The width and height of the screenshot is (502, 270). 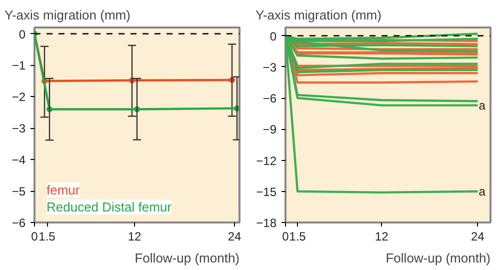 What do you see at coordinates (19, 191) in the screenshot?
I see `y-tick-label: −5` at bounding box center [19, 191].